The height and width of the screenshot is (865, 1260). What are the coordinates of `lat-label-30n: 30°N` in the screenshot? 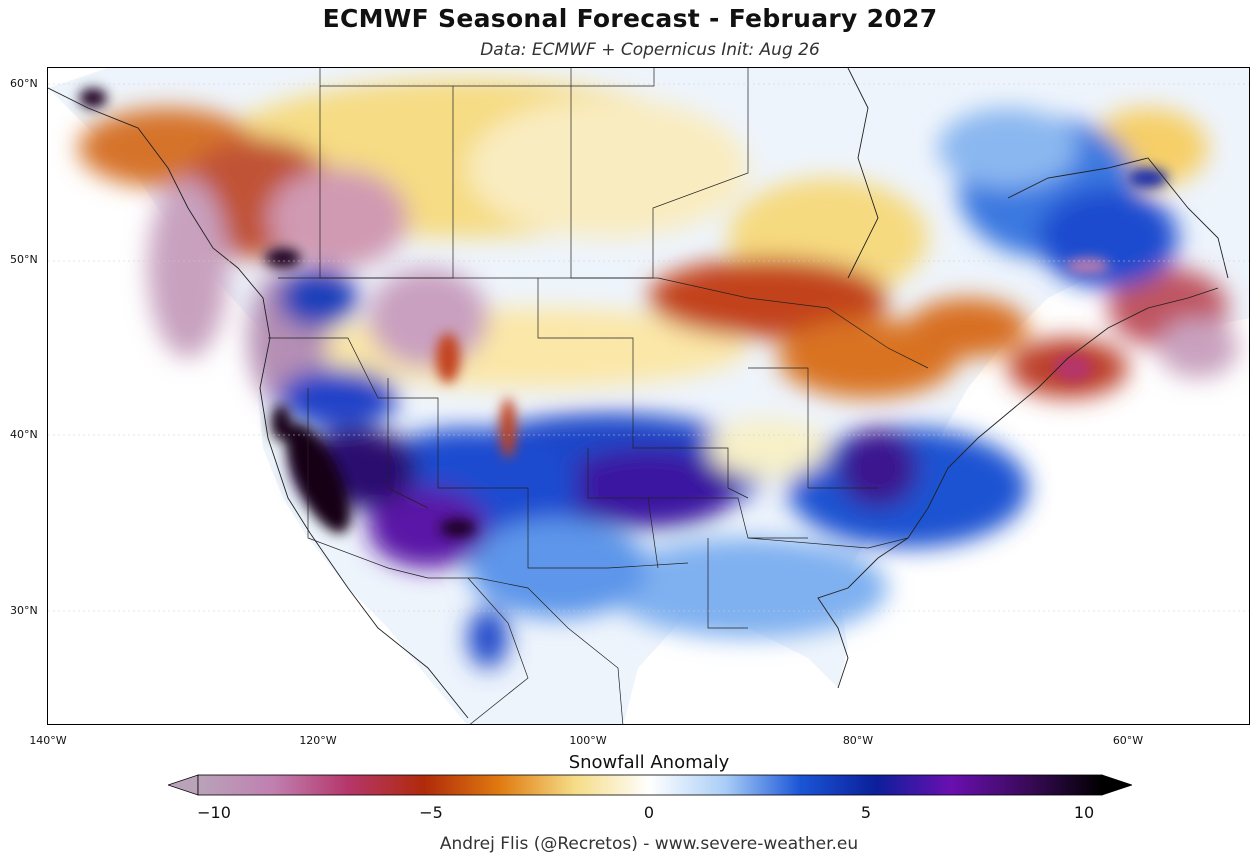 It's located at (24, 610).